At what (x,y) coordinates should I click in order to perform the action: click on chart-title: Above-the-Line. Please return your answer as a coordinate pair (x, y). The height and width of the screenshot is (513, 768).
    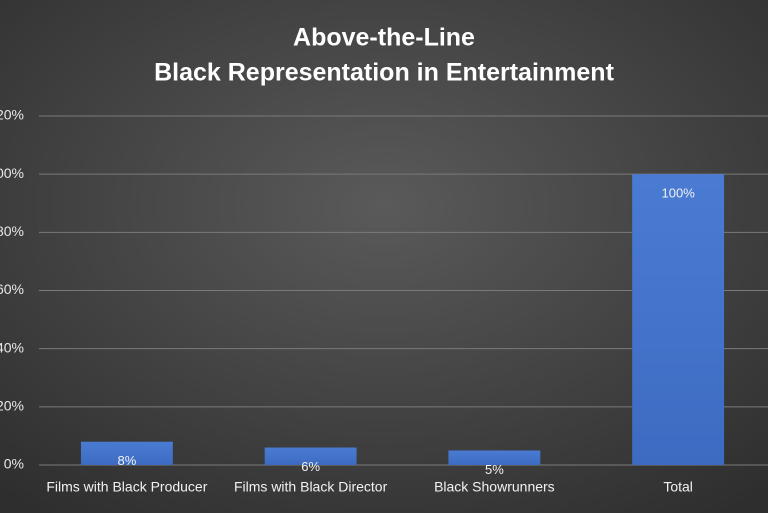
    Looking at the image, I should click on (384, 38).